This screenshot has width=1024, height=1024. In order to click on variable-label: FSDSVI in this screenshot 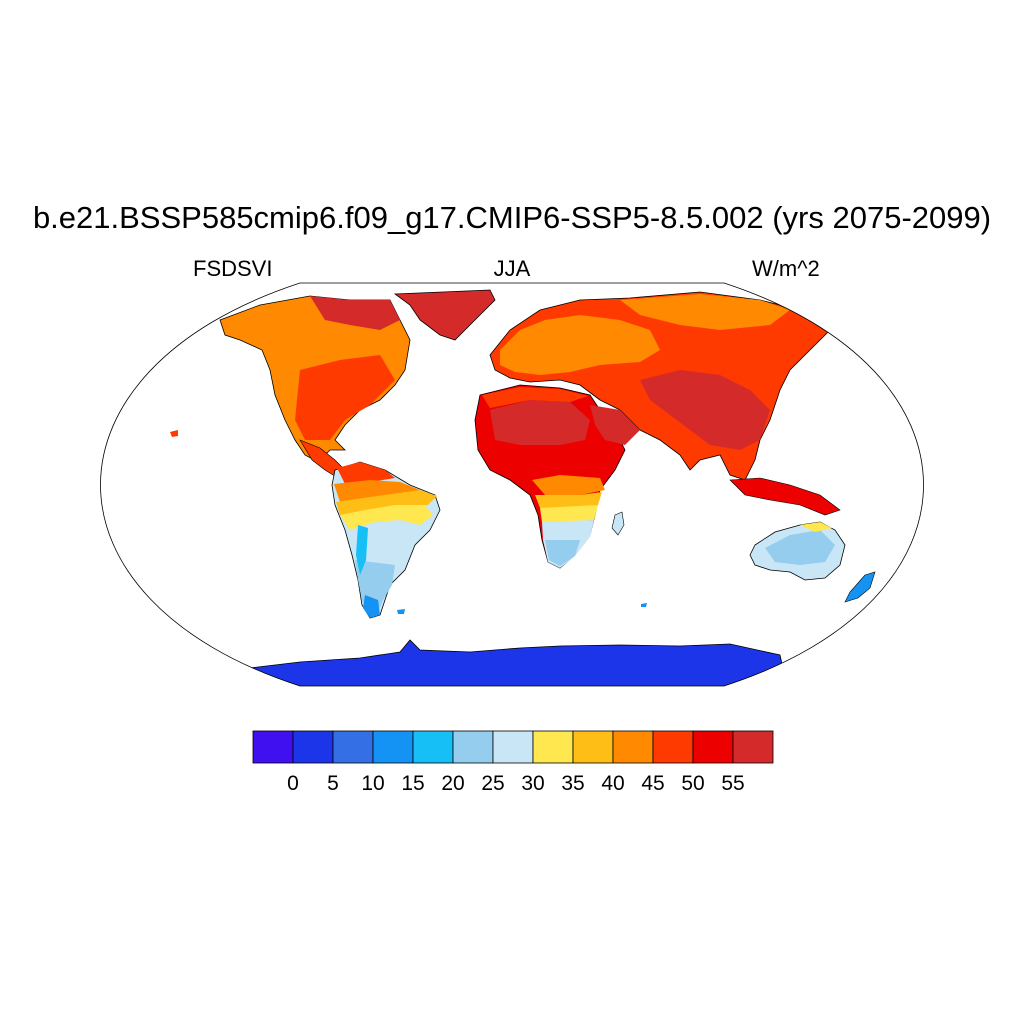, I will do `click(233, 268)`.